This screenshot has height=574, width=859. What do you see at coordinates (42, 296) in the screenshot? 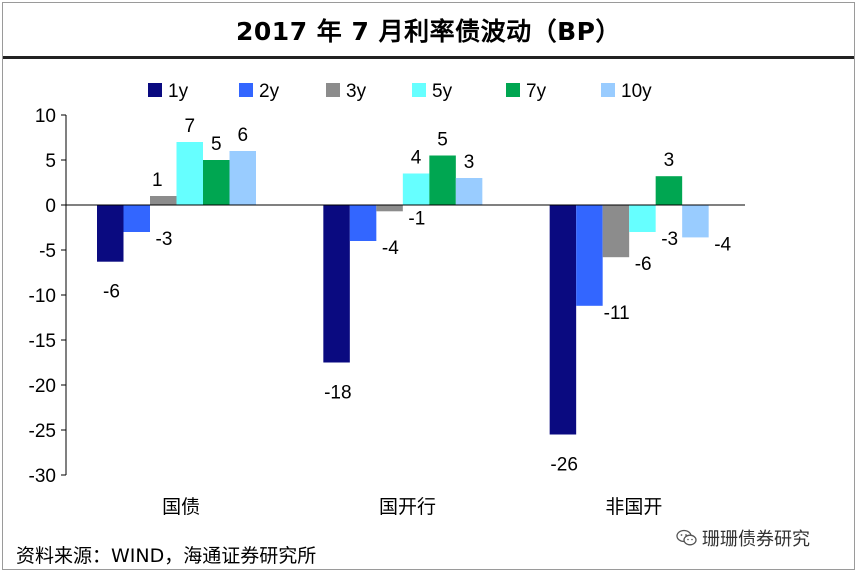
I see `y-tick-label: -10` at bounding box center [42, 296].